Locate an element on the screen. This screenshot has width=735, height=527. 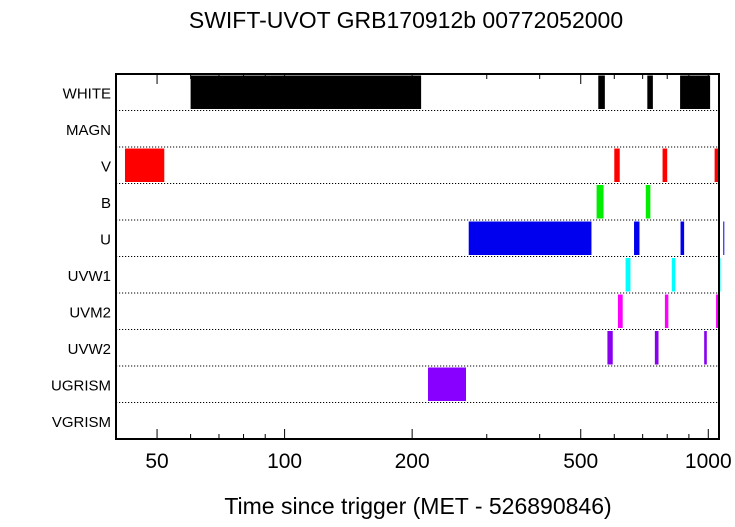
row-label-magn: MAGN is located at coordinates (88, 130).